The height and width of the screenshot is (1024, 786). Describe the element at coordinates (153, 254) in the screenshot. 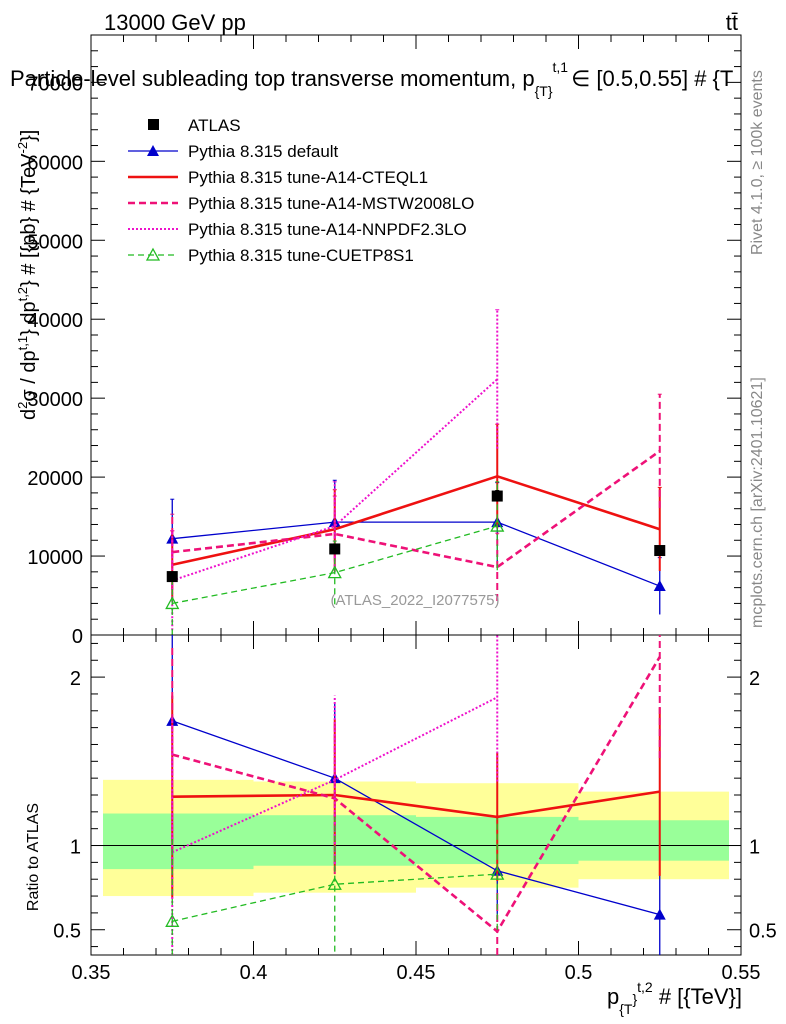

I see `cuetp8s1-marker-legend` at that location.